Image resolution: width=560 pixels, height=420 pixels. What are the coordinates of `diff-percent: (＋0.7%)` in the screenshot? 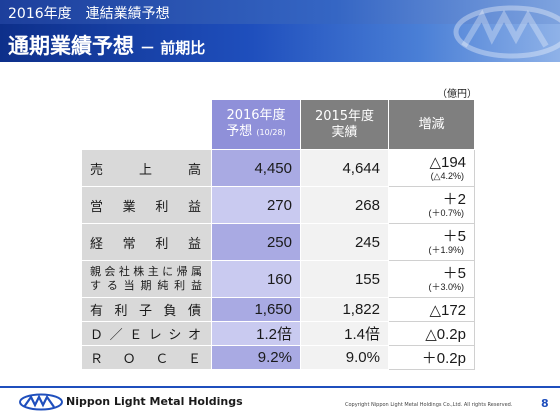 It's located at (446, 213).